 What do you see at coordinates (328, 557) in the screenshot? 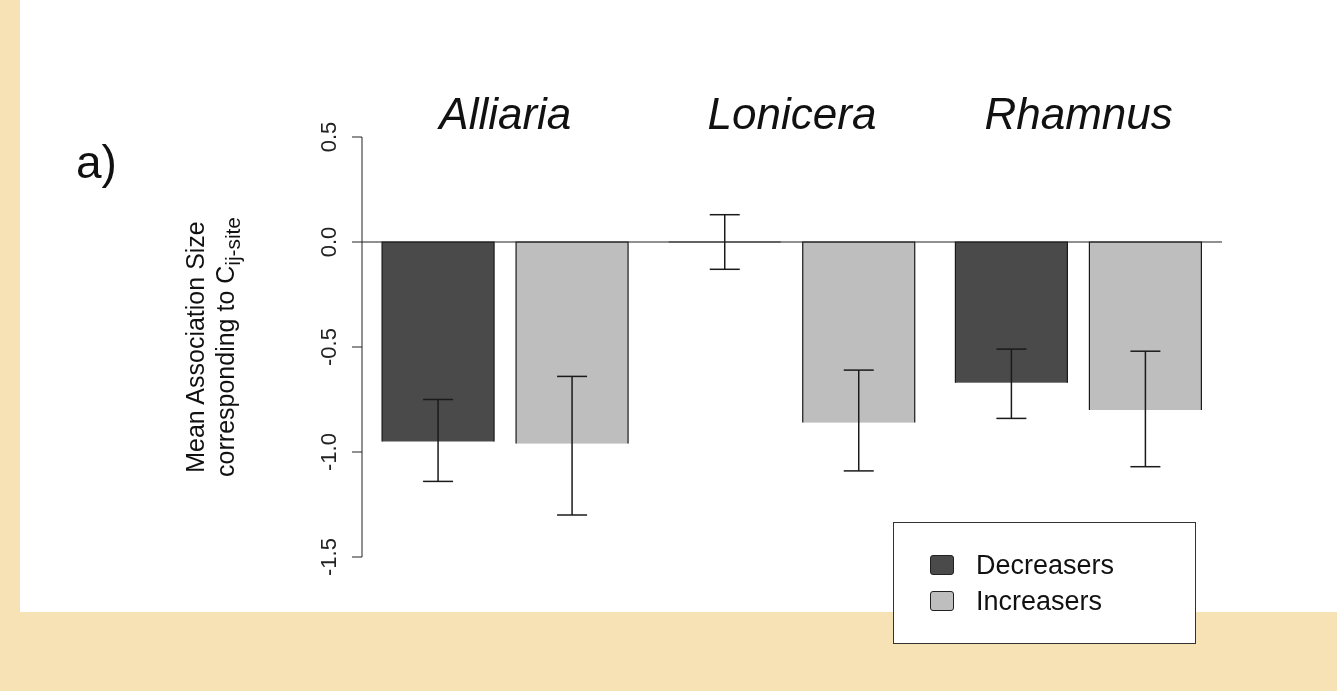
I see `y-tick-label: -1.5` at bounding box center [328, 557].